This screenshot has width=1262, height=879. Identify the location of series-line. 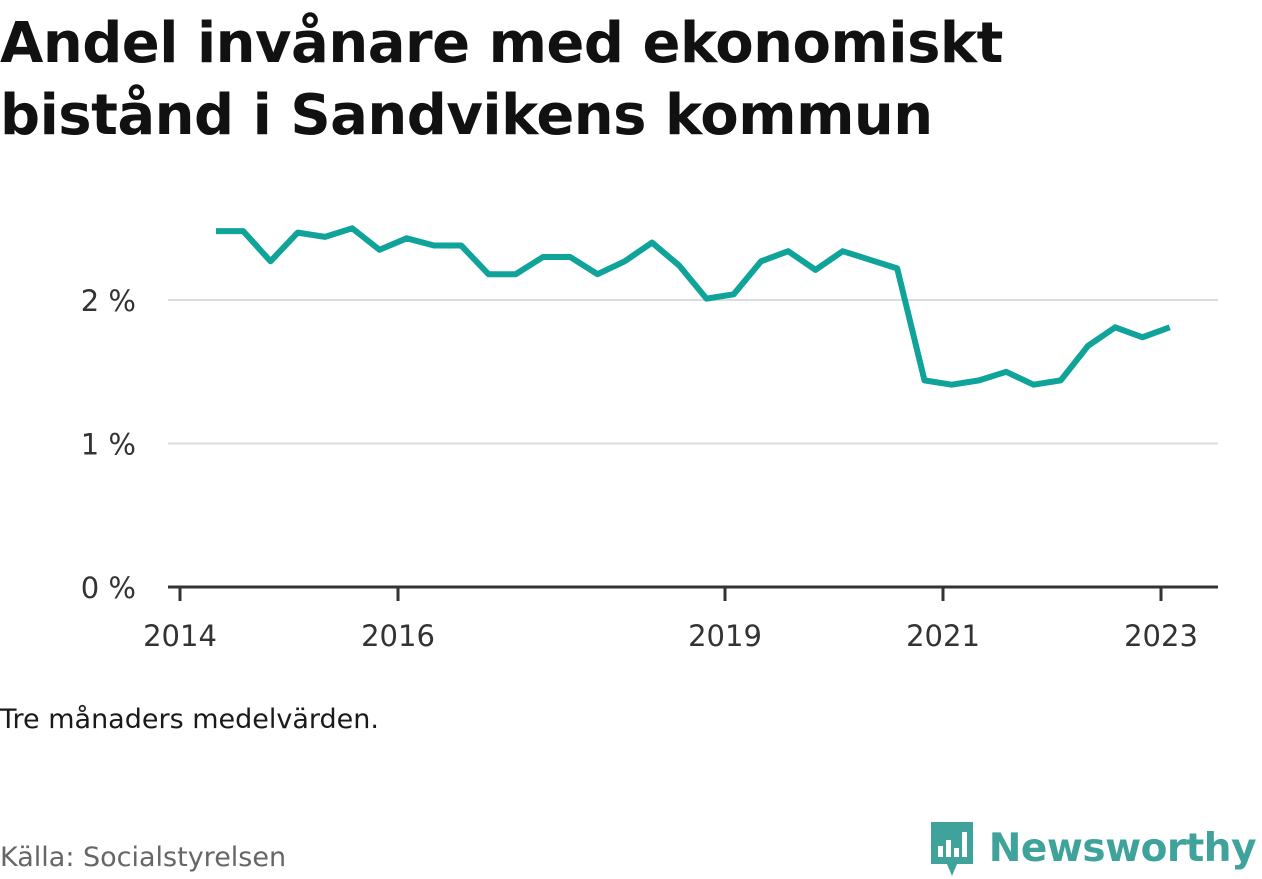
(693, 306).